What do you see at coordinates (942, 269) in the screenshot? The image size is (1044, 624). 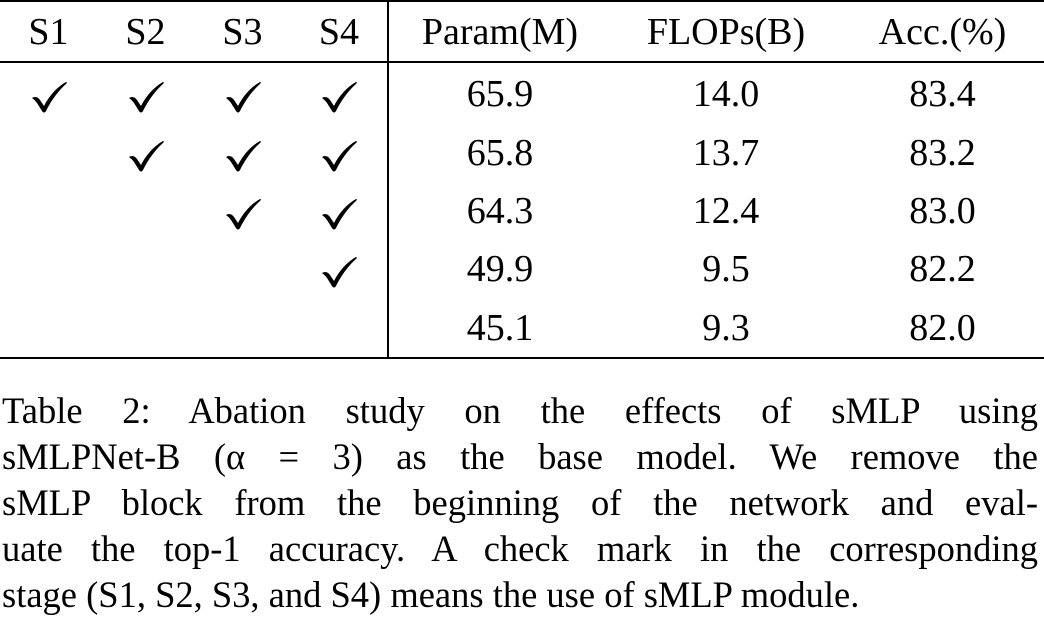 I see `acc-cell: 82.2` at bounding box center [942, 269].